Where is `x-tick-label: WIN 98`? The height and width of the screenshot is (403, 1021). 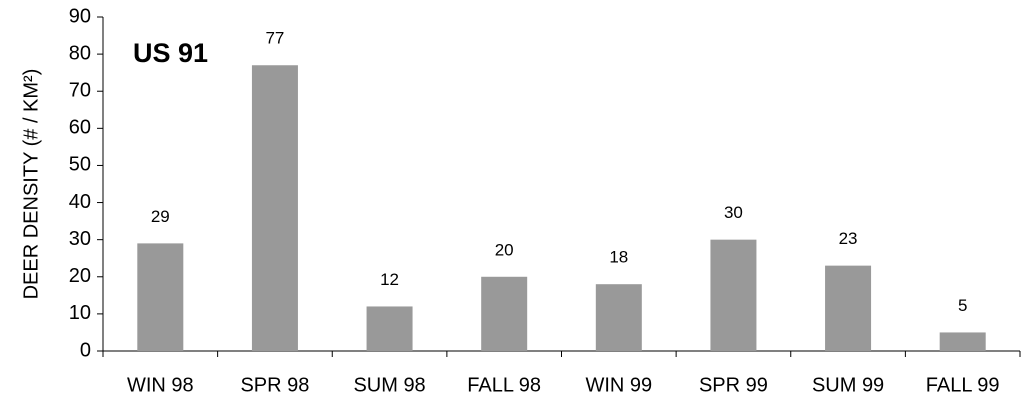 x-tick-label: WIN 98 is located at coordinates (160, 385).